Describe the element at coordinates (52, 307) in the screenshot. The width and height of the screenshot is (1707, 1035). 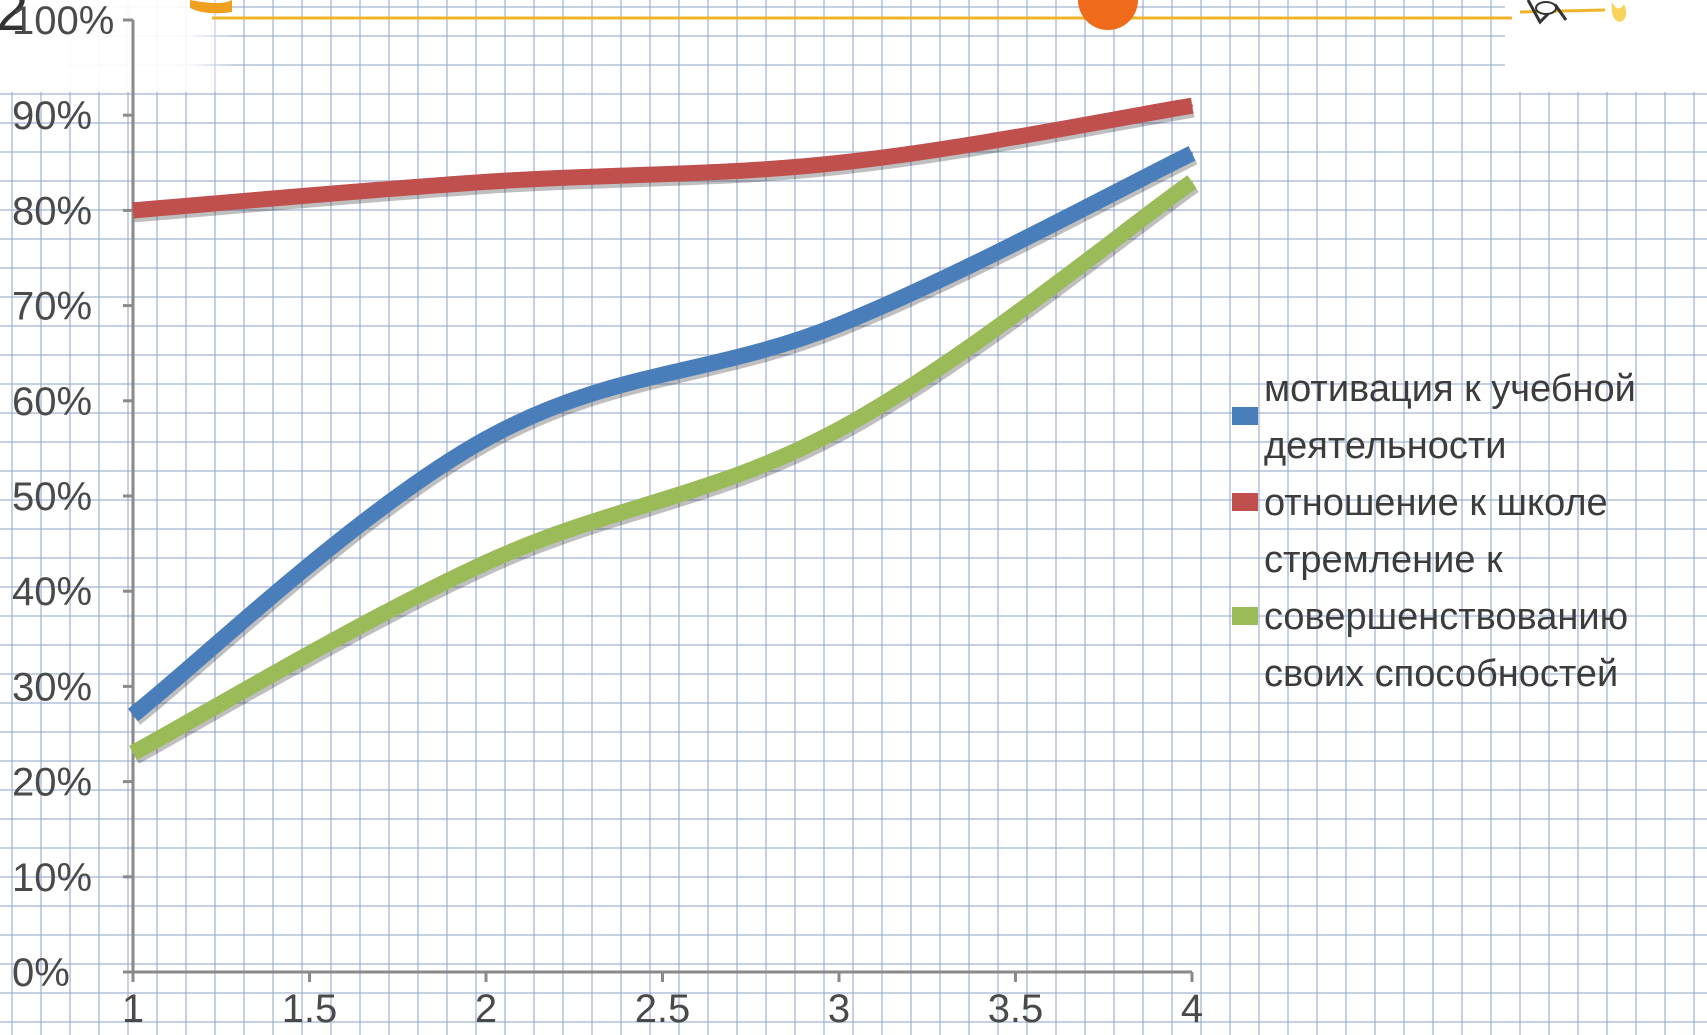
I see `y-tick-label: 70%` at that location.